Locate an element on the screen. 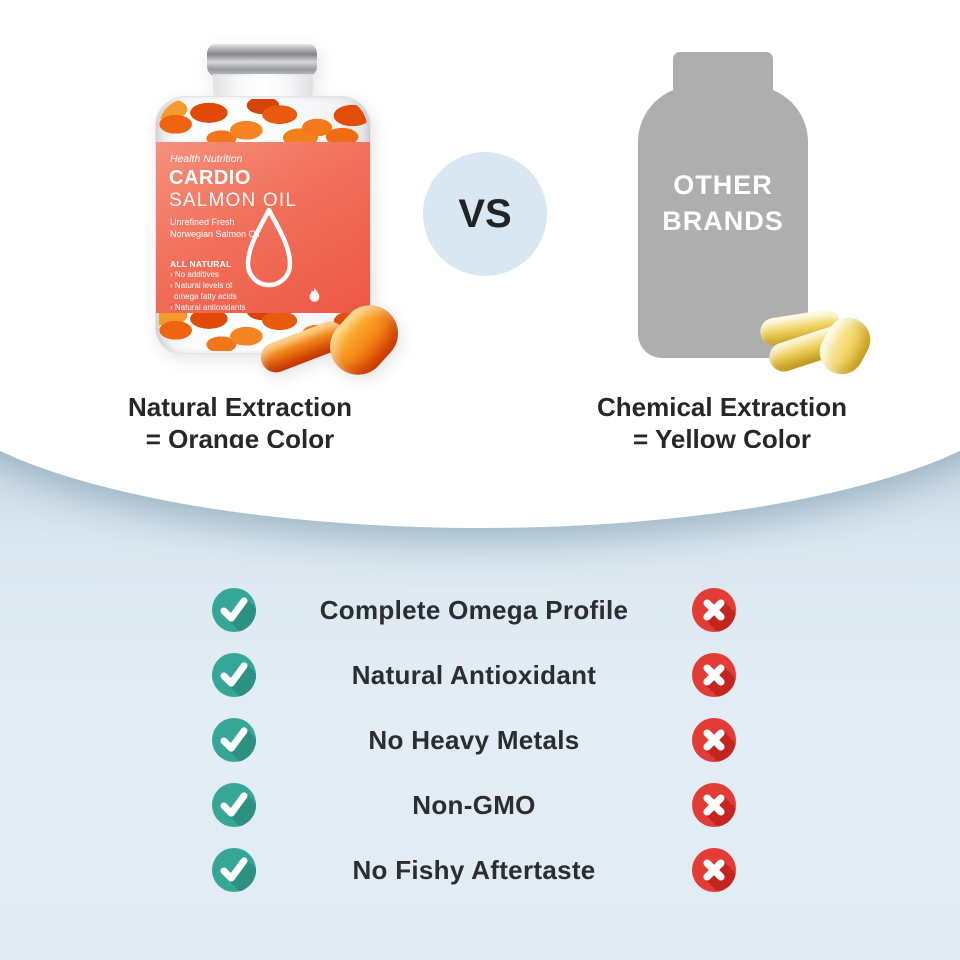 The width and height of the screenshot is (960, 960). other-brands-bottle: OTHER BRANDS is located at coordinates (758, 217).